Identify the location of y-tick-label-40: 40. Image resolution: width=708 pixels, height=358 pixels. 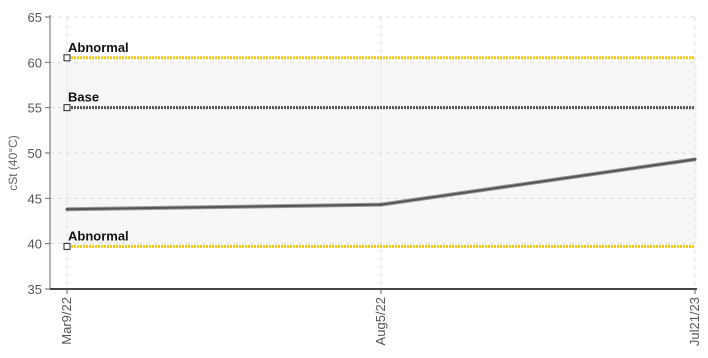
(35, 244).